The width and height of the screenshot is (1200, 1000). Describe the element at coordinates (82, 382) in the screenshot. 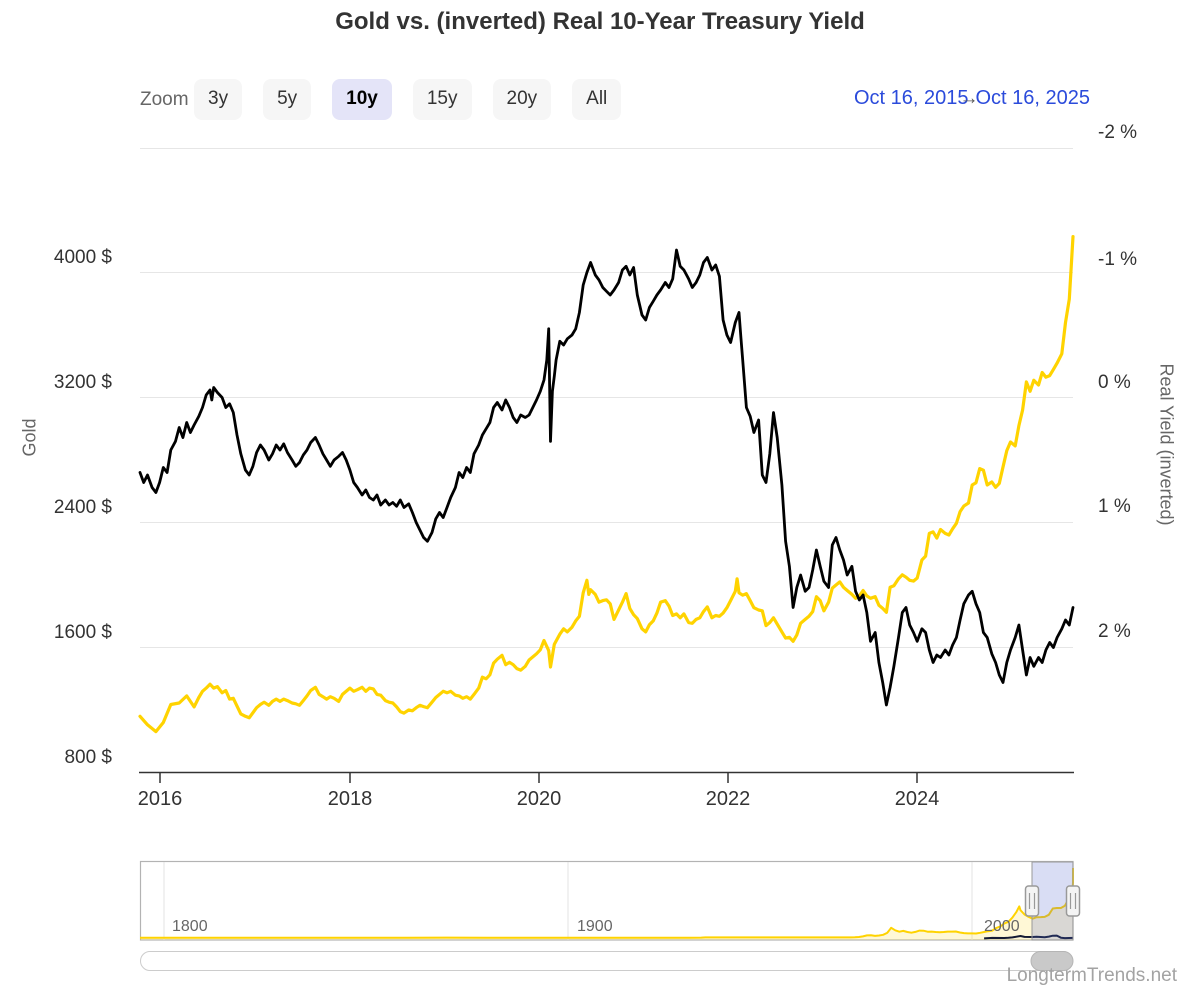

I see `gold-axis-tick-3200: 3200 $` at that location.